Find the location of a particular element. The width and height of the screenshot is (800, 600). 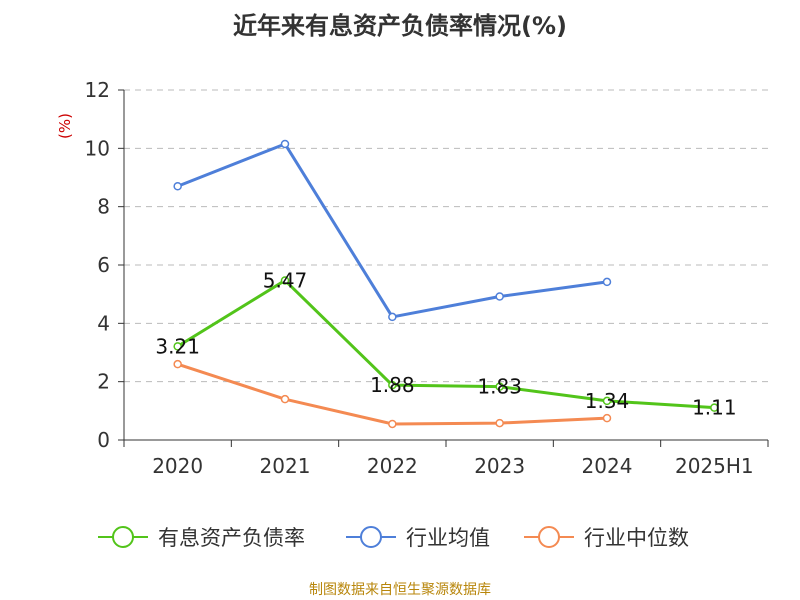

data-label: 1.83 is located at coordinates (499, 387).